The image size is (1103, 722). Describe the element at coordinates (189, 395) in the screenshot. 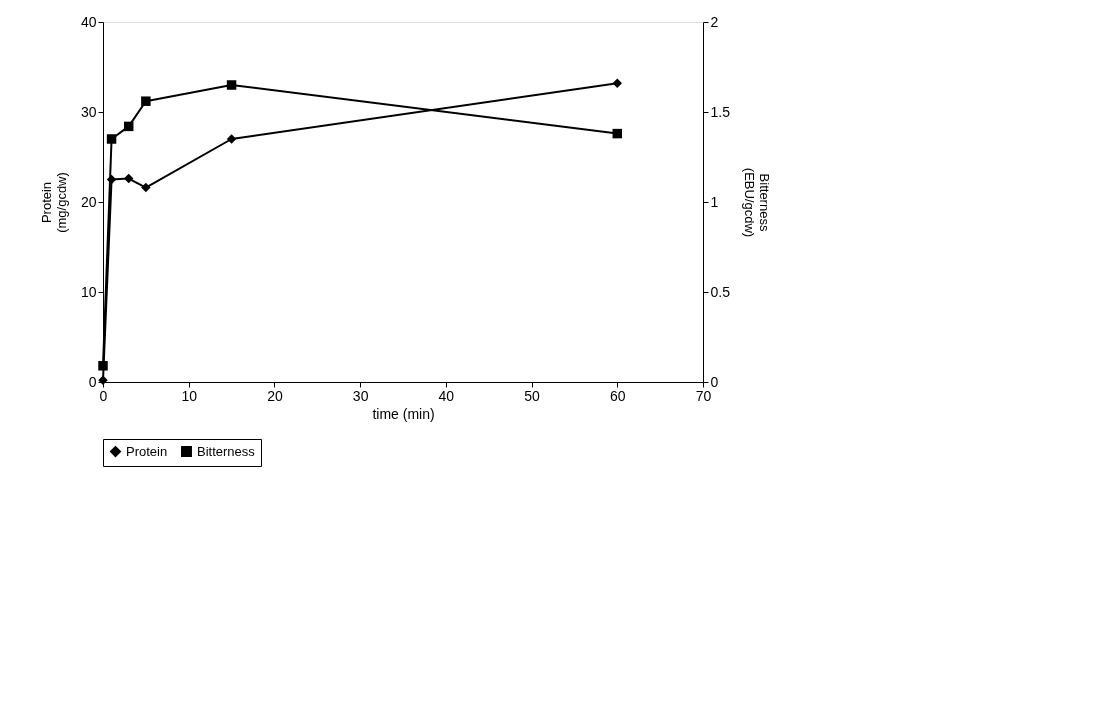

I see `x-tick-label: 10` at that location.